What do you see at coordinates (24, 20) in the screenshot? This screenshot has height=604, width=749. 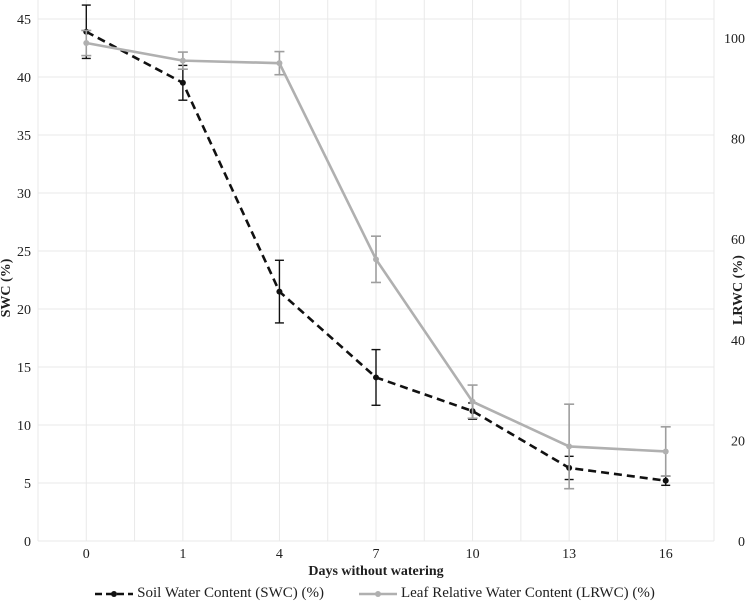 I see `left-axis-tick-label: 45` at bounding box center [24, 20].